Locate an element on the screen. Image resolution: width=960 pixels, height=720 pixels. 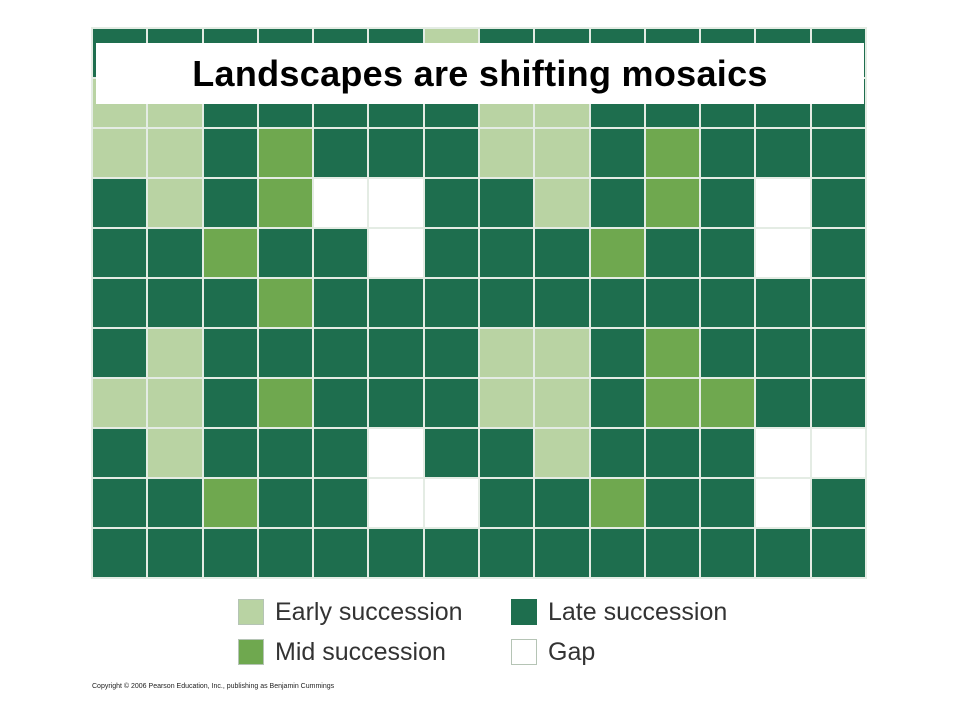
legend-item-mid-succession: Mid succession is located at coordinates (342, 652).